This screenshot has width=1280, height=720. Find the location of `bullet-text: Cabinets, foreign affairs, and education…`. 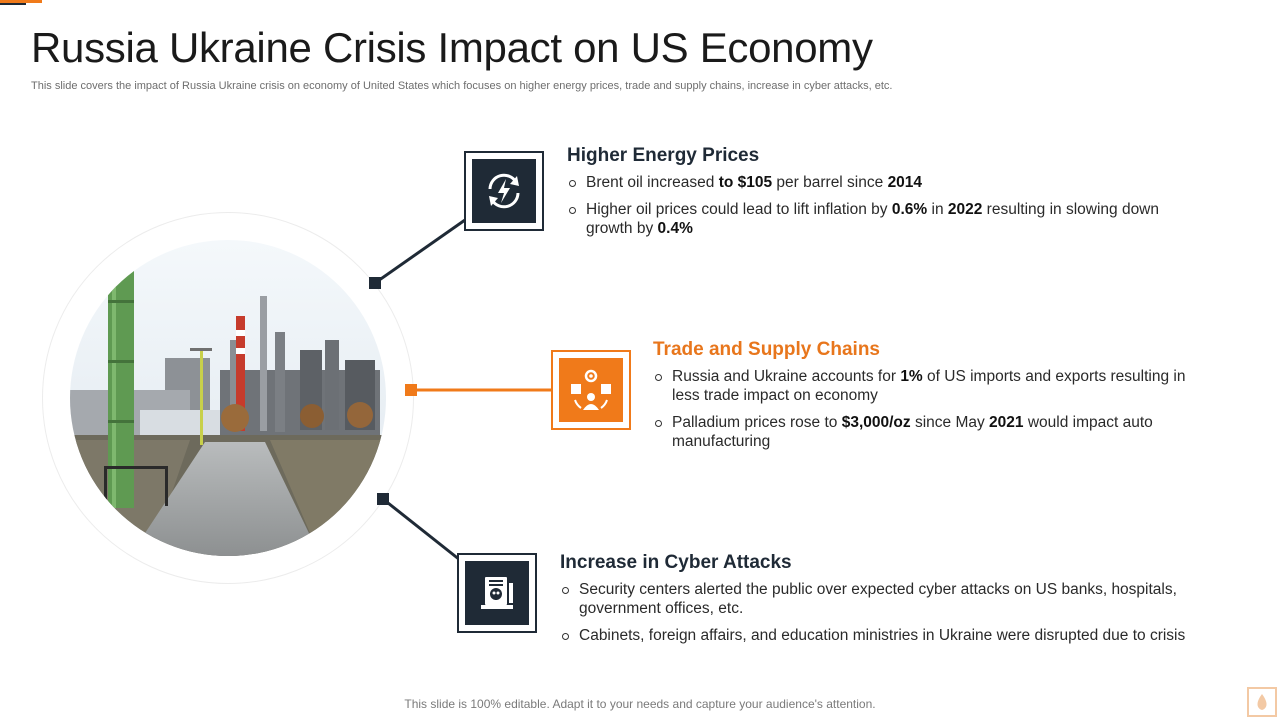

bullet-text: Cabinets, foreign affairs, and education… is located at coordinates (882, 635).